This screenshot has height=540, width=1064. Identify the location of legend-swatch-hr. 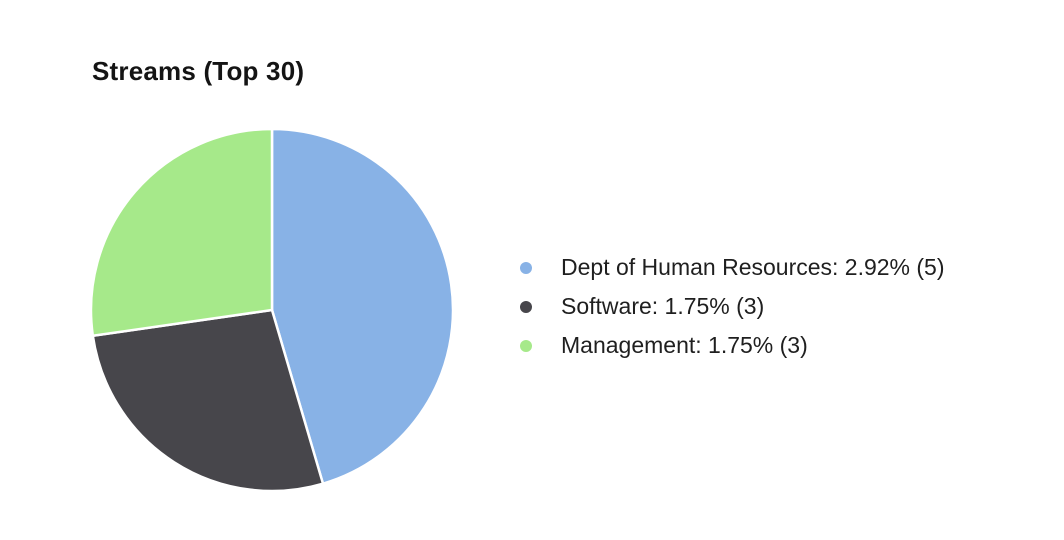
(526, 267).